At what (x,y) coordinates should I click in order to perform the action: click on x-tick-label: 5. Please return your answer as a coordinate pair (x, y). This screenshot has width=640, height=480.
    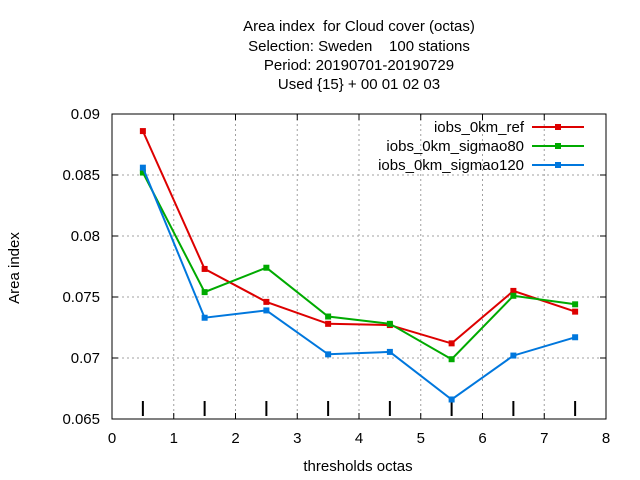
    Looking at the image, I should click on (421, 438).